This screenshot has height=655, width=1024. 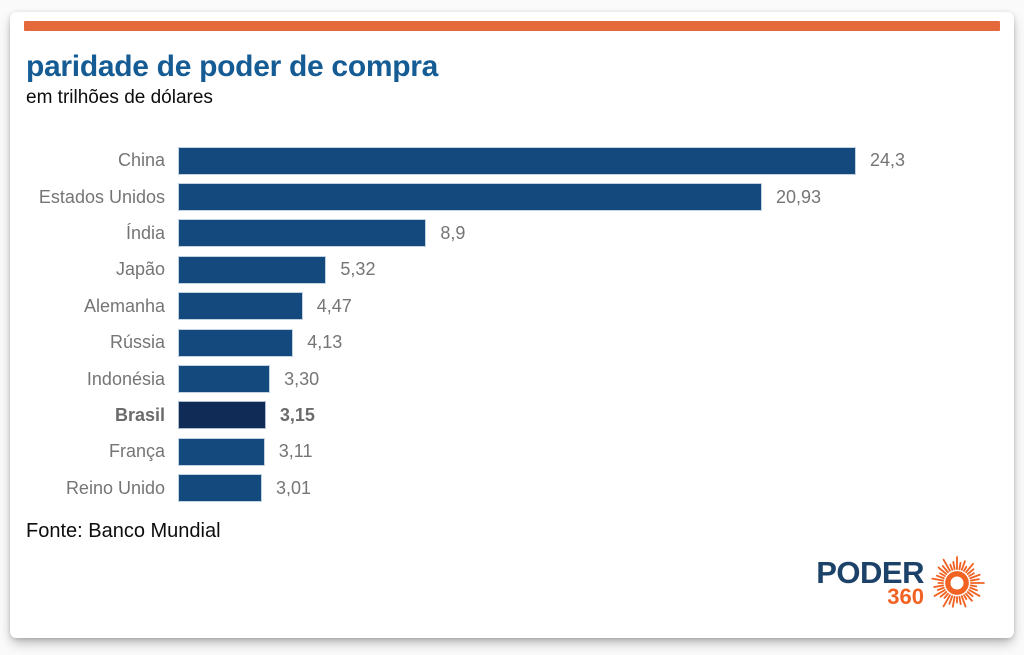 What do you see at coordinates (293, 487) in the screenshot?
I see `bar-value: 3,01` at bounding box center [293, 487].